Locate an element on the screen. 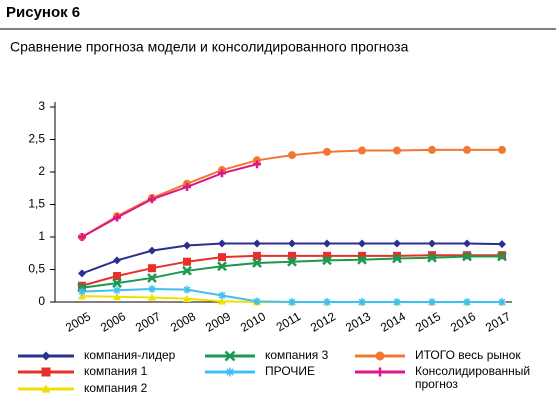 The width and height of the screenshot is (556, 403). y-tick-label: 2 is located at coordinates (41, 171).